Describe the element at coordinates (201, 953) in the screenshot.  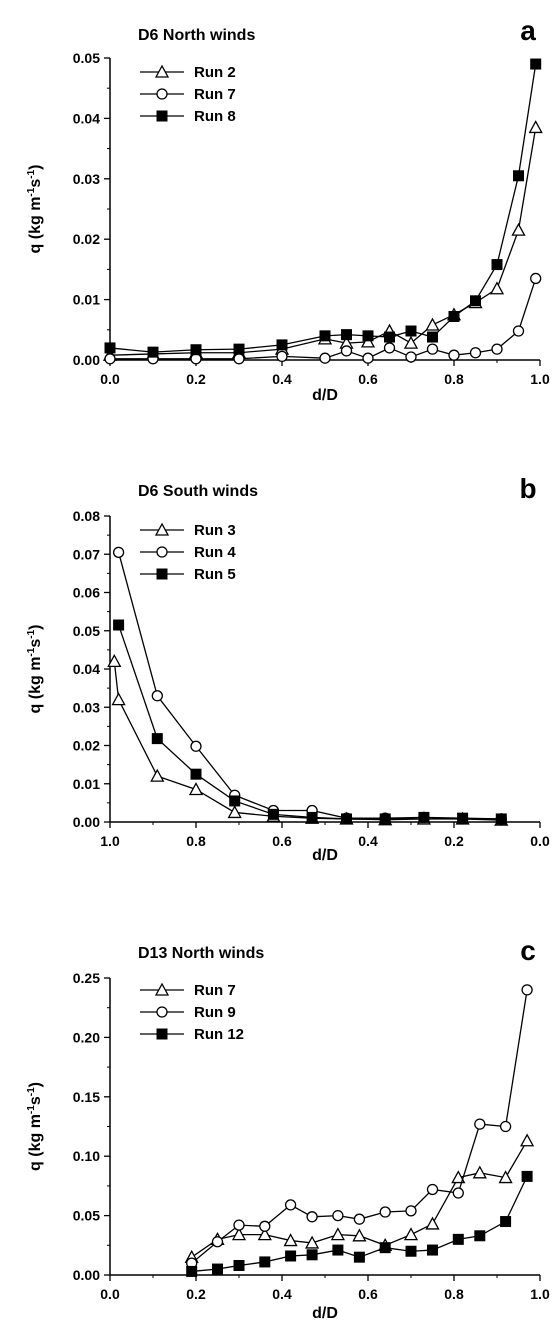
I see `chart-title: D13 North winds` at that location.